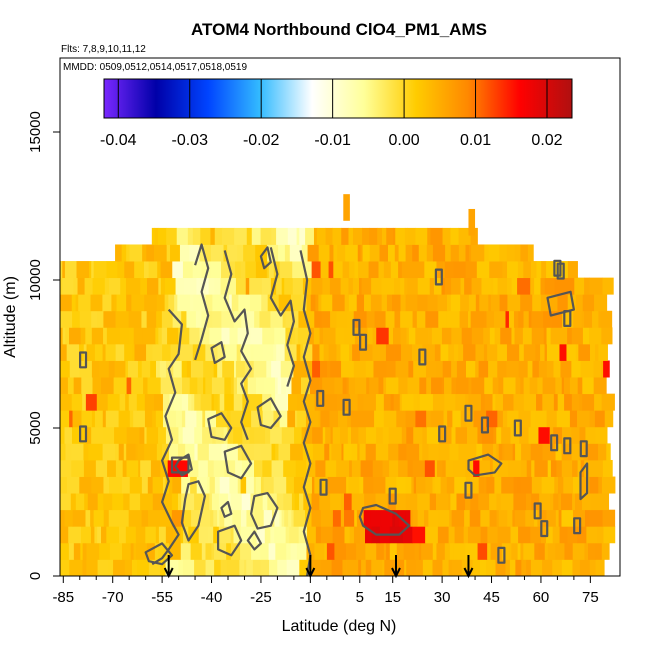  Describe the element at coordinates (35, 576) in the screenshot. I see `y-tick-label: 0` at that location.